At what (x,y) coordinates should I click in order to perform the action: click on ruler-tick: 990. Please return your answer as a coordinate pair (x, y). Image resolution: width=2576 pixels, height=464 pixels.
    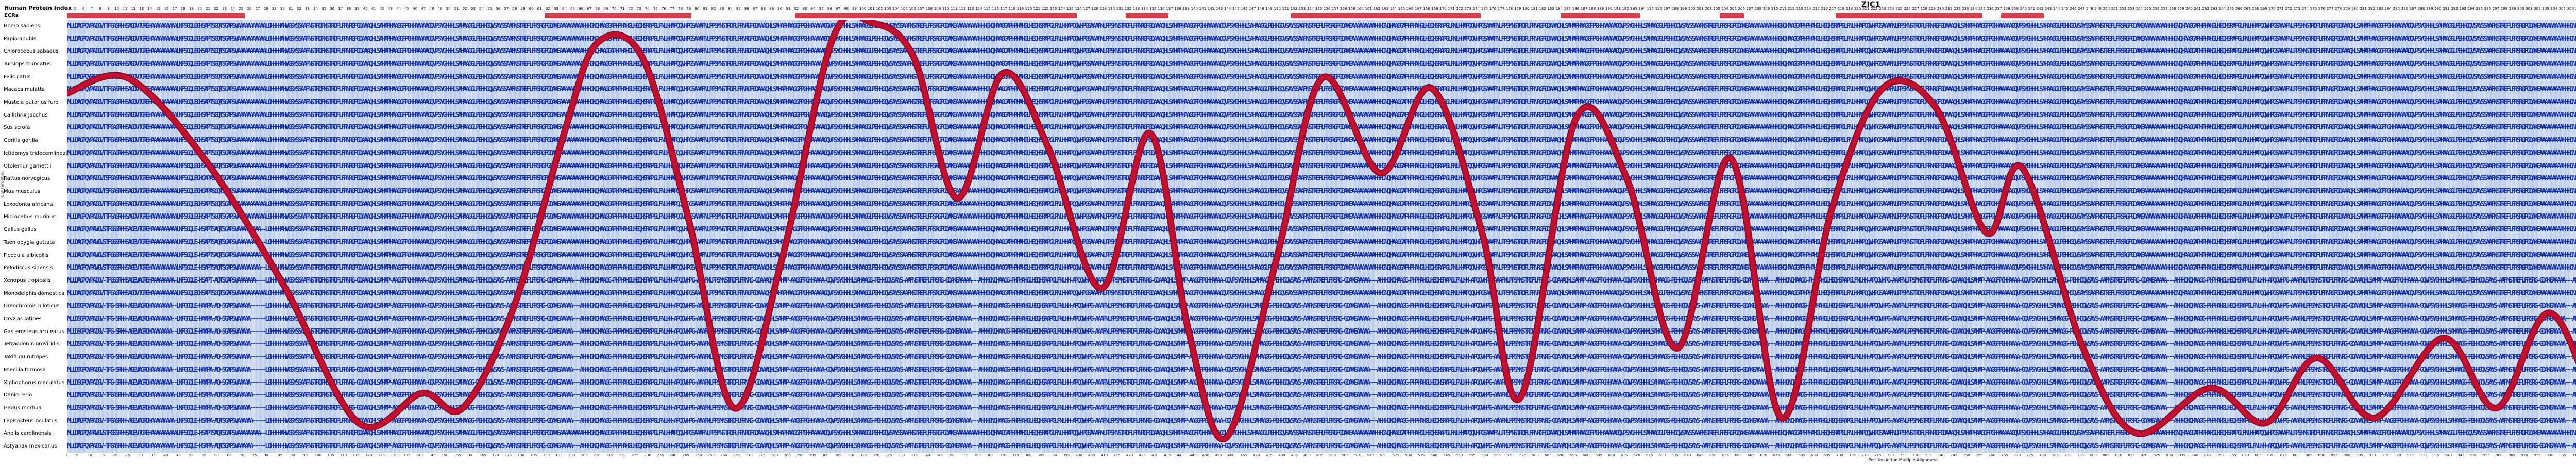
    Looking at the image, I should click on (2573, 455).